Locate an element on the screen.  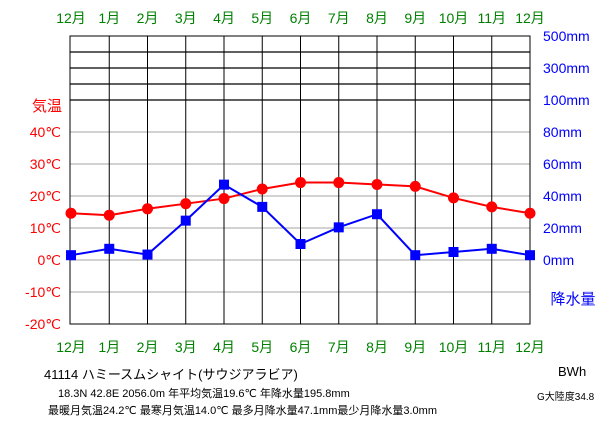
temperature-axis-label: 気温 is located at coordinates (47, 106).